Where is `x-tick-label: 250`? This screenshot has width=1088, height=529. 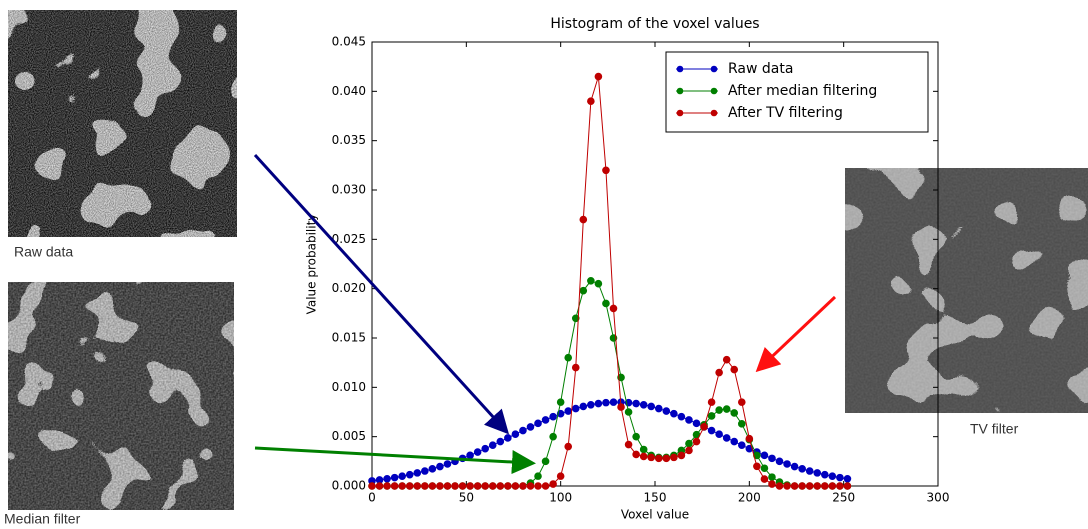 x-tick-label: 250 is located at coordinates (843, 498).